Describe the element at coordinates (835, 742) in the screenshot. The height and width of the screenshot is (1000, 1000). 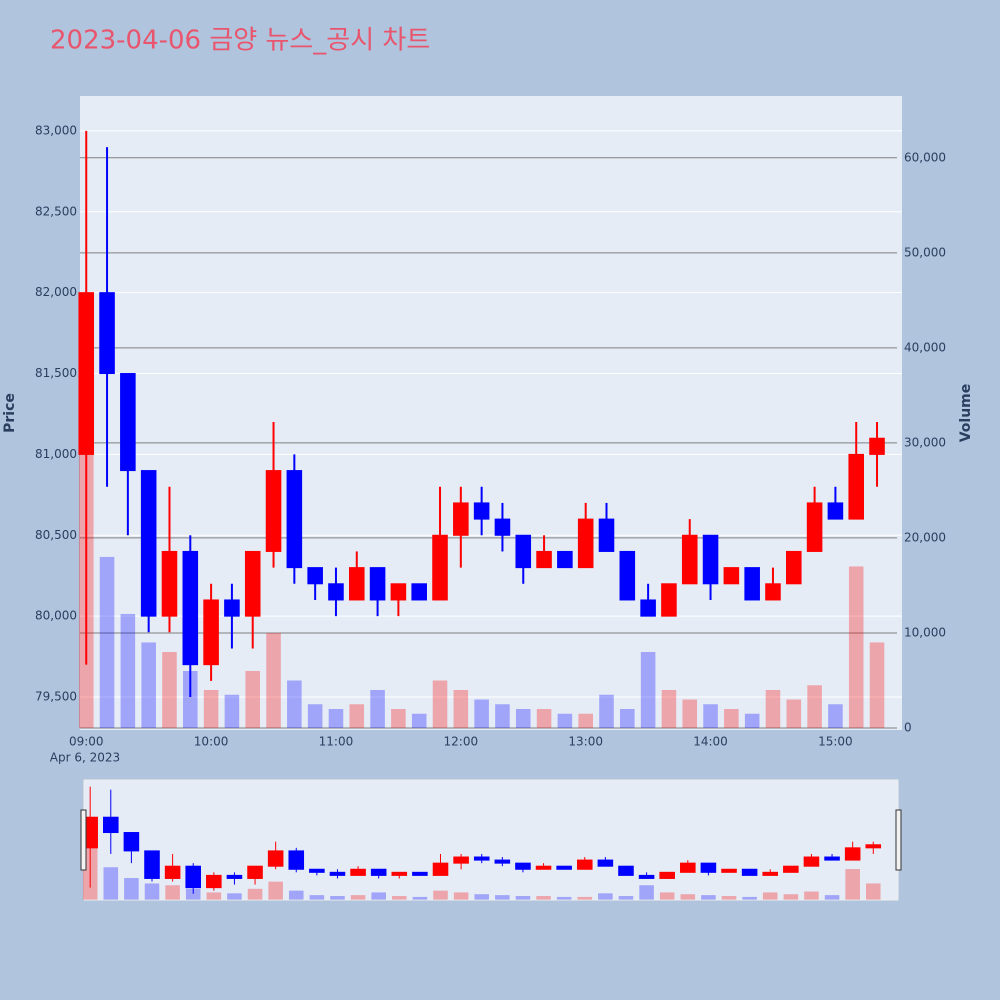
I see `x-tick-label: 15:00` at that location.